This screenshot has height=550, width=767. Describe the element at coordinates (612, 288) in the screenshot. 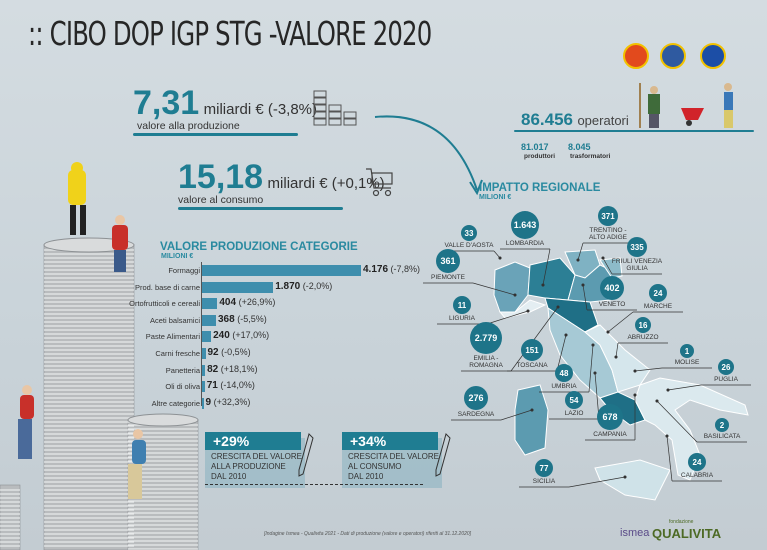

I see `region-value-bubble: 402` at that location.